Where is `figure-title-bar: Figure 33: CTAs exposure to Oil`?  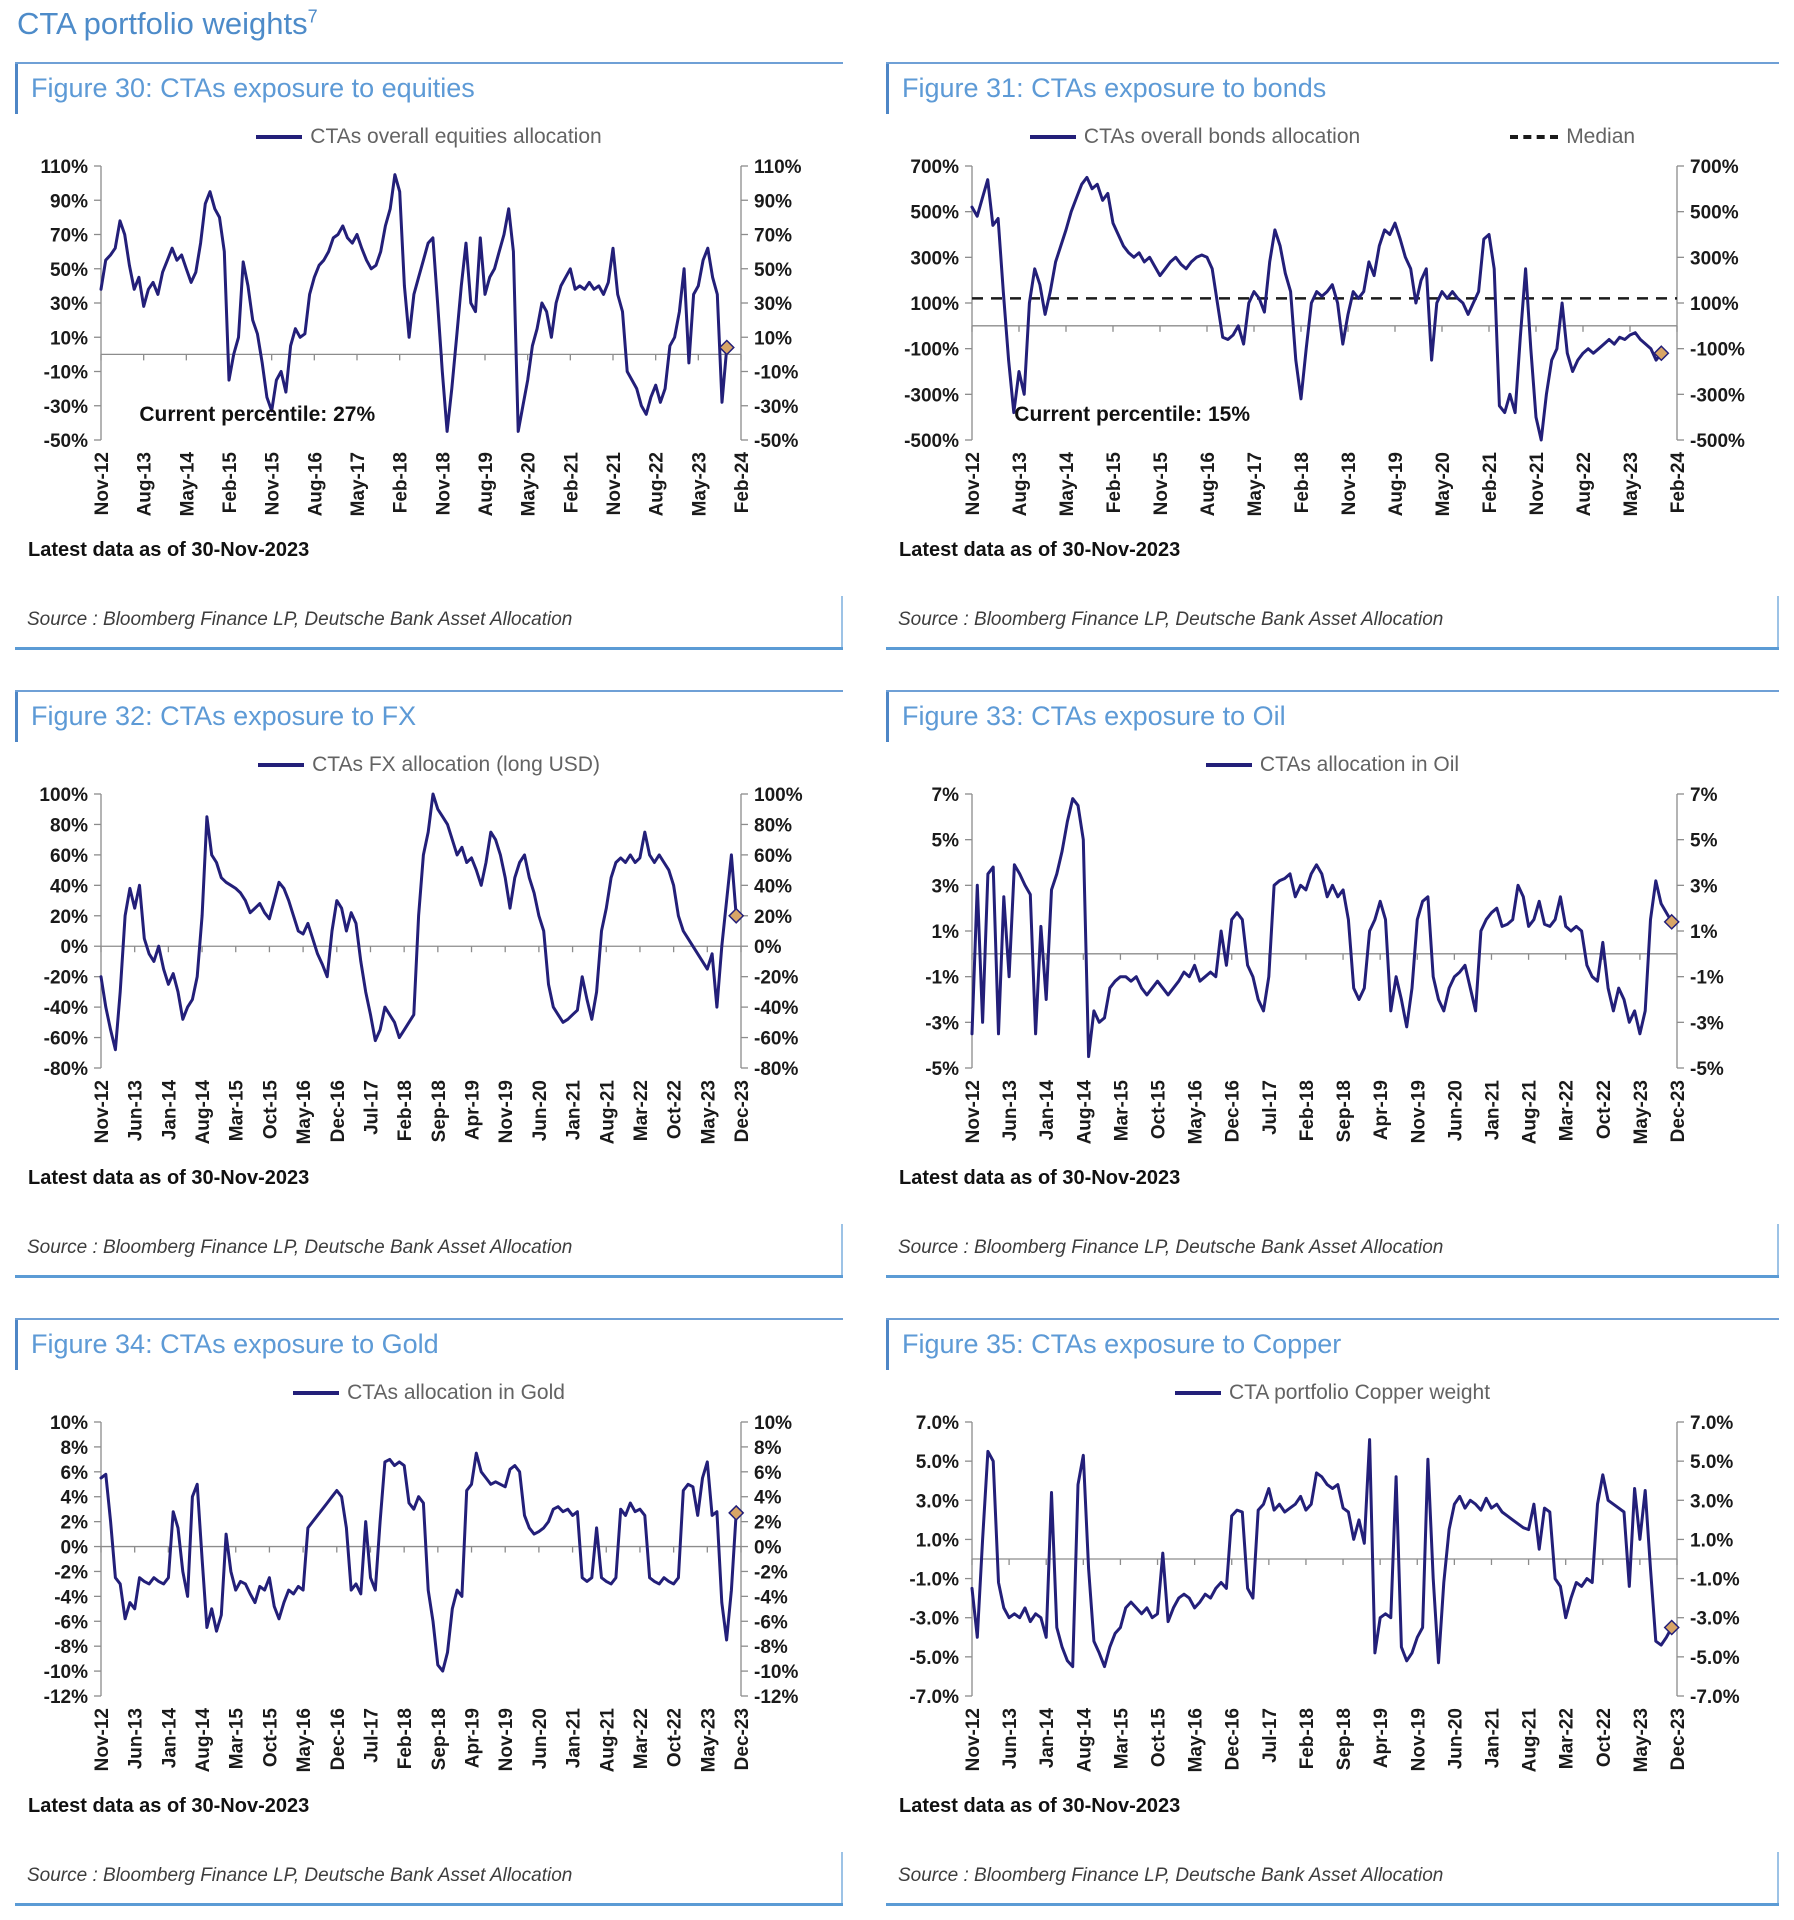
figure-title-bar: Figure 33: CTAs exposure to Oil is located at coordinates (1332, 717).